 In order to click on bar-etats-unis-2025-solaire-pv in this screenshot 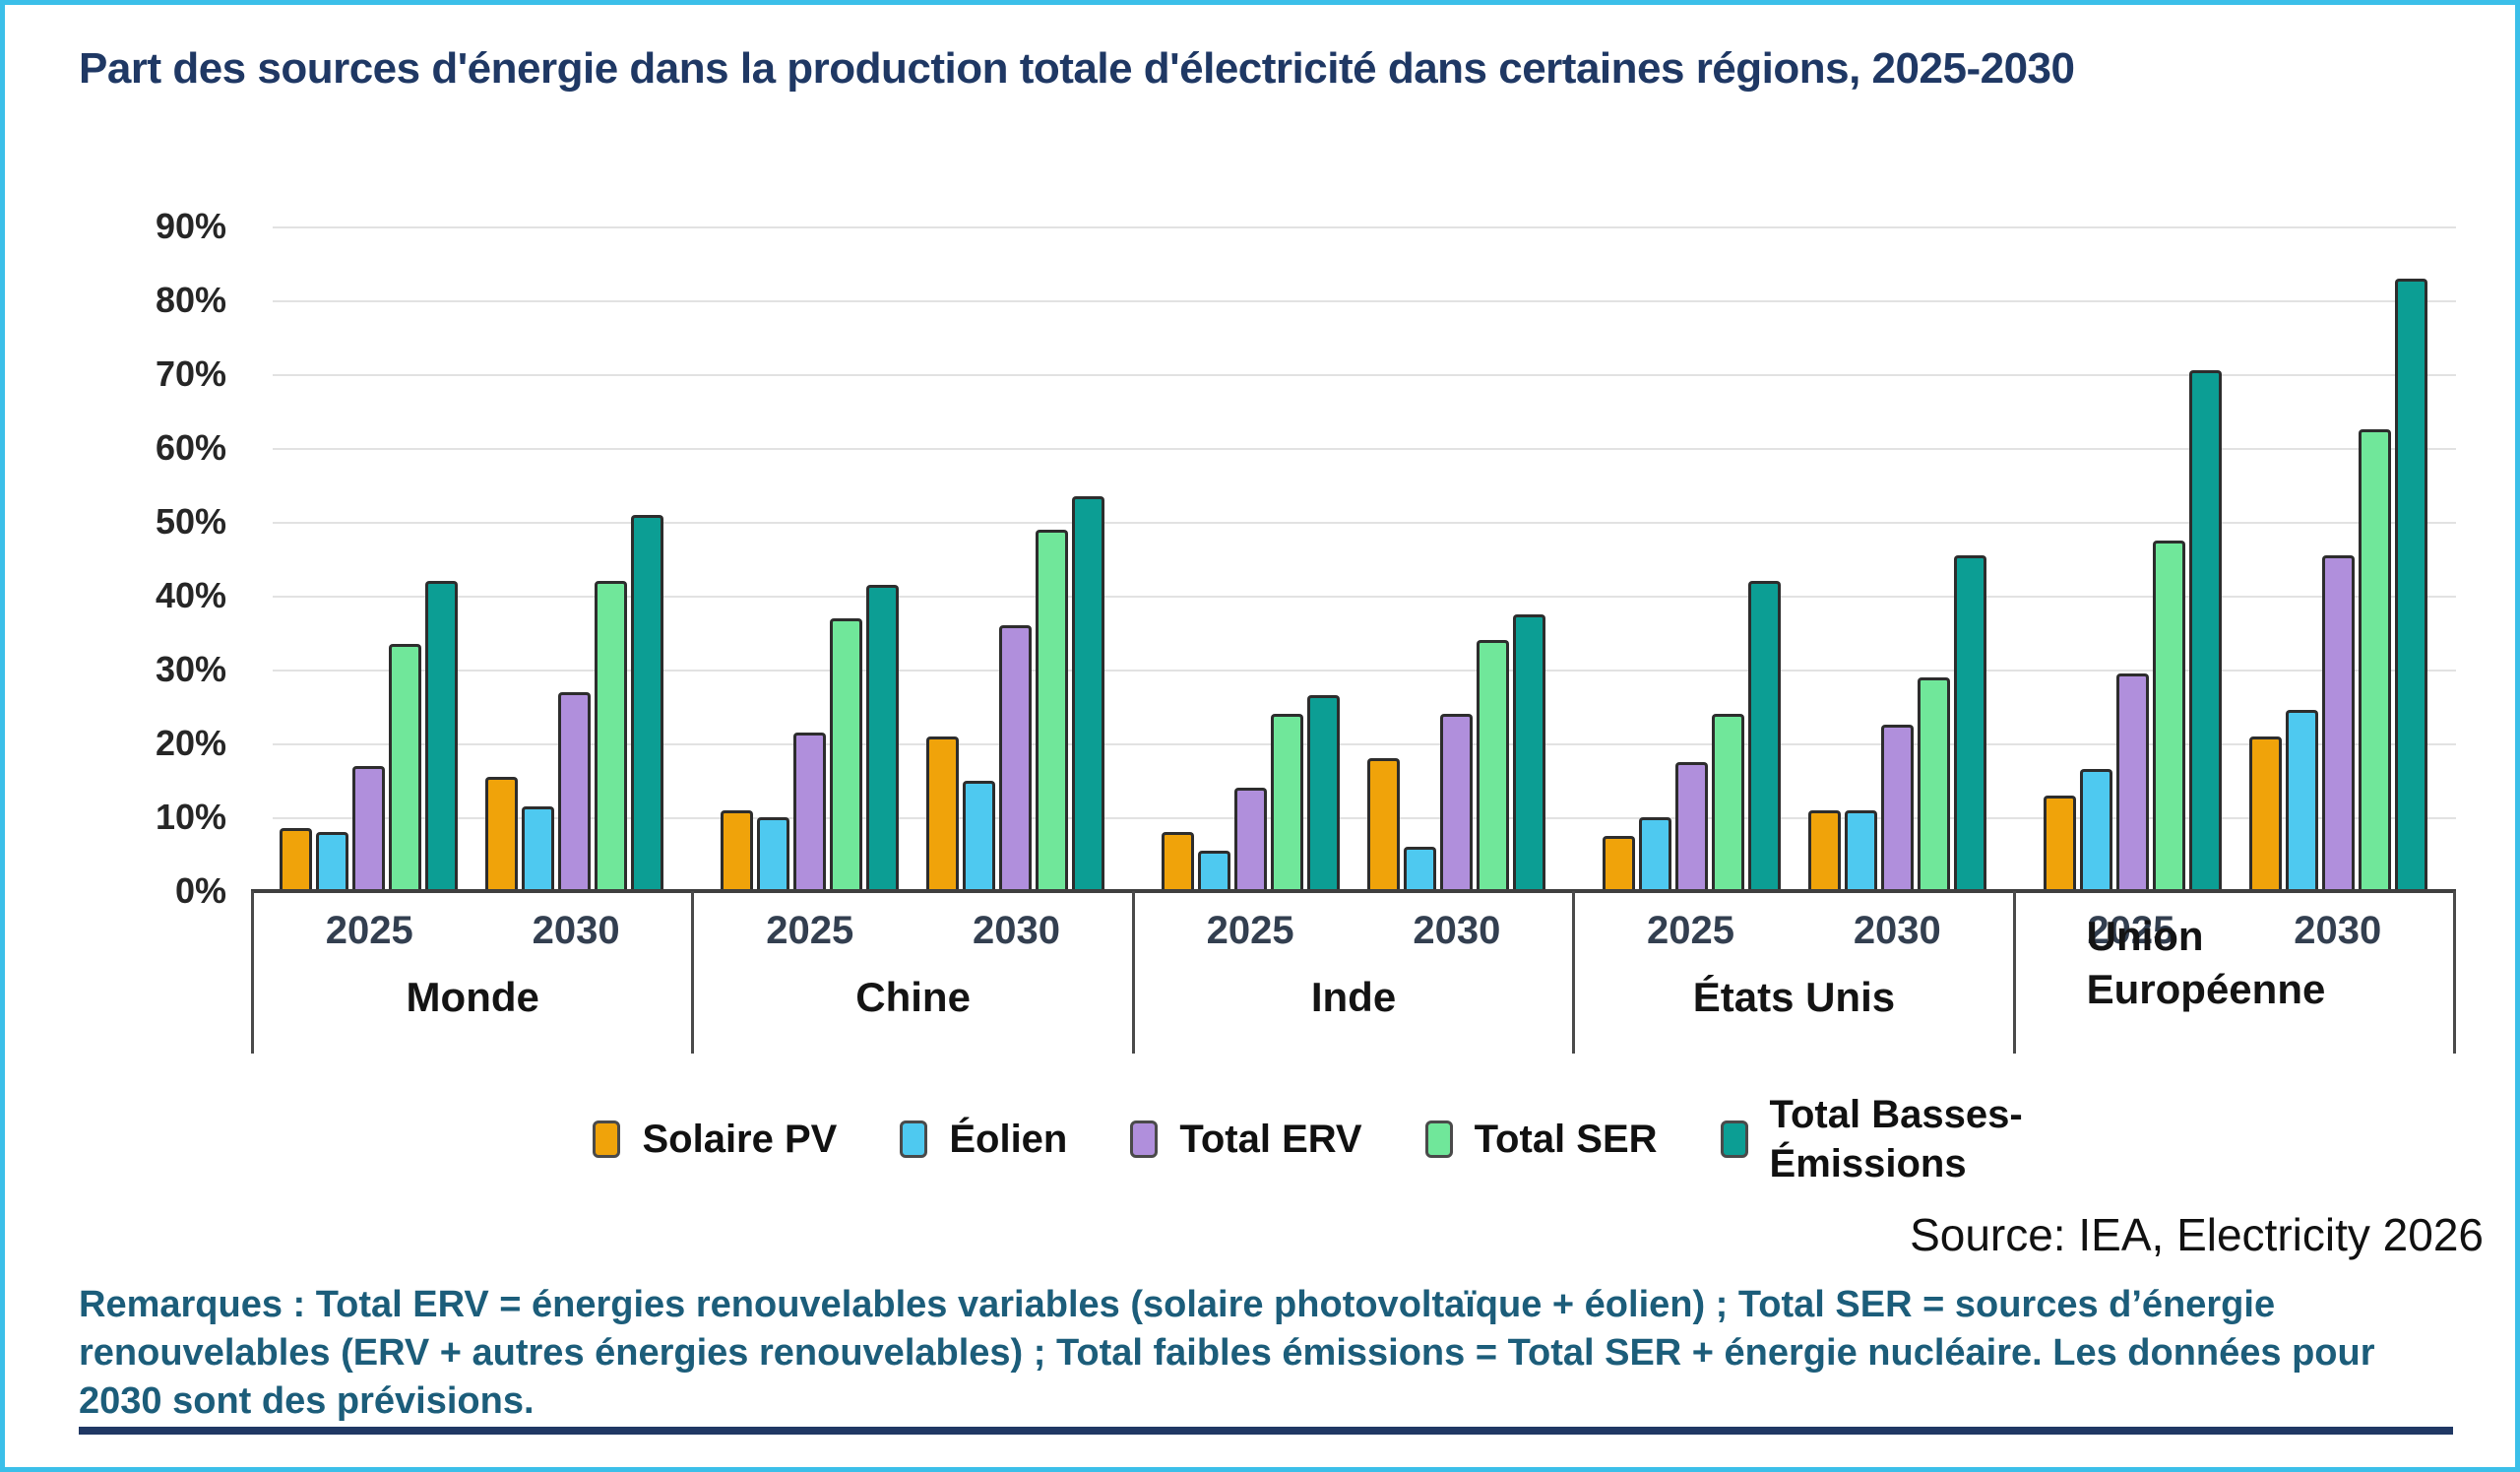, I will do `click(1618, 863)`.